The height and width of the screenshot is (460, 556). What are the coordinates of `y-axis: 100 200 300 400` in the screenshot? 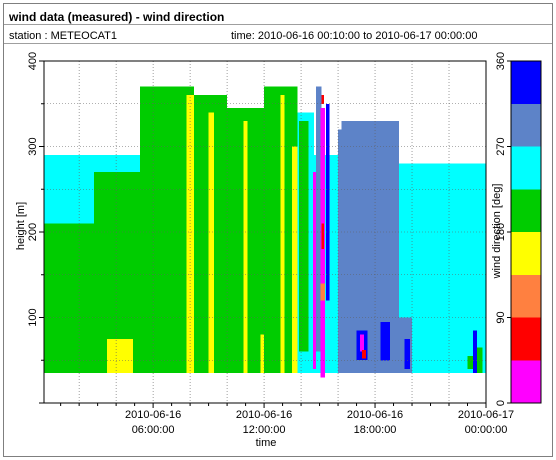 It's located at (35, 228).